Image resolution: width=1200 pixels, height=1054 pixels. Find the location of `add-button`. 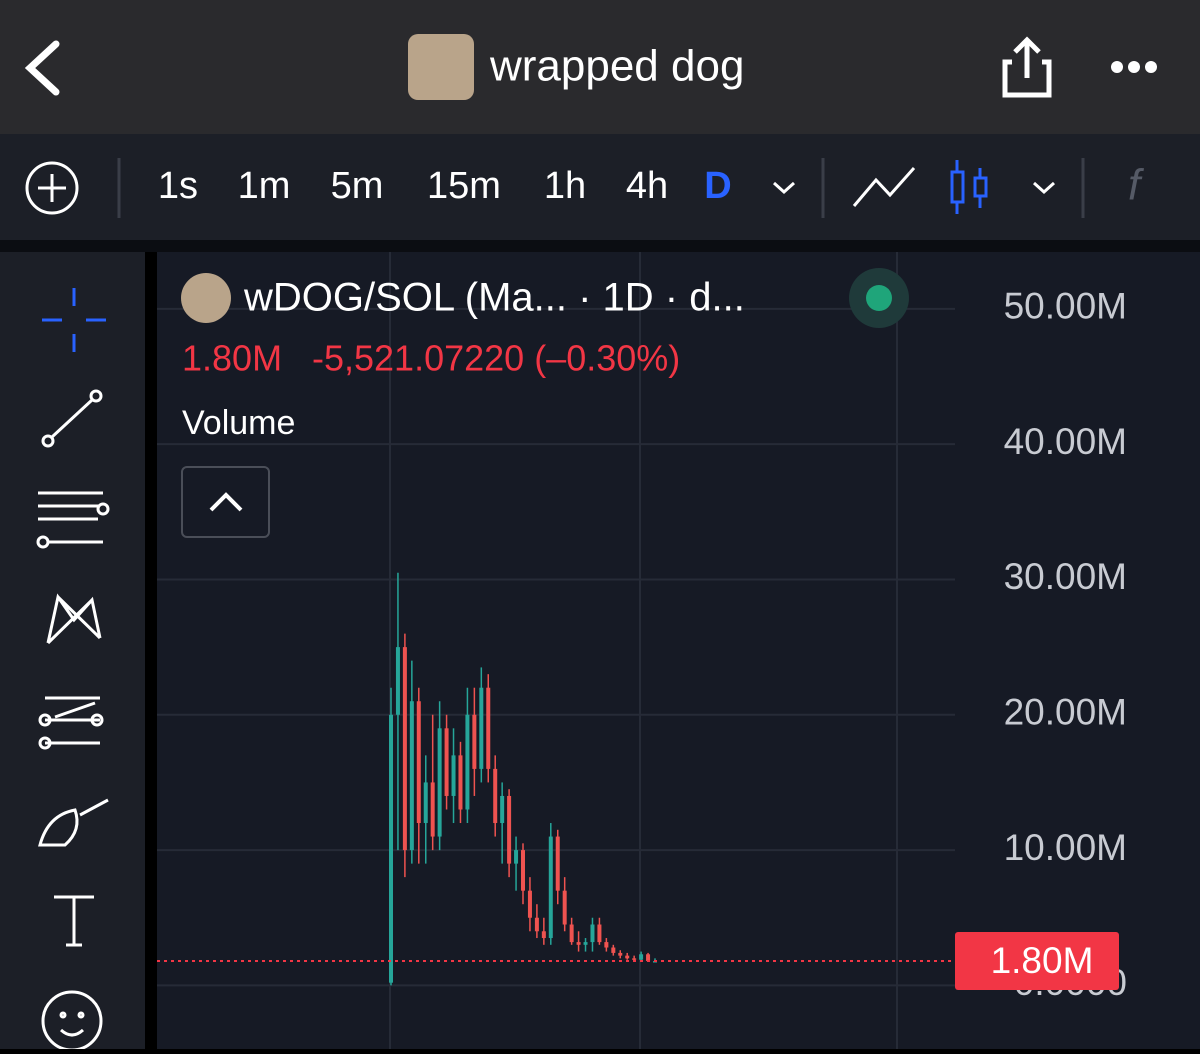

add-button is located at coordinates (52, 188).